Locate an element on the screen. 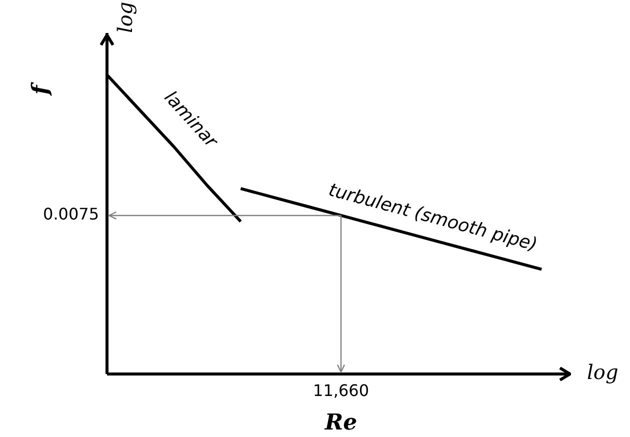 Image resolution: width=630 pixels, height=437 pixels. x-axis-title: Re is located at coordinates (341, 423).